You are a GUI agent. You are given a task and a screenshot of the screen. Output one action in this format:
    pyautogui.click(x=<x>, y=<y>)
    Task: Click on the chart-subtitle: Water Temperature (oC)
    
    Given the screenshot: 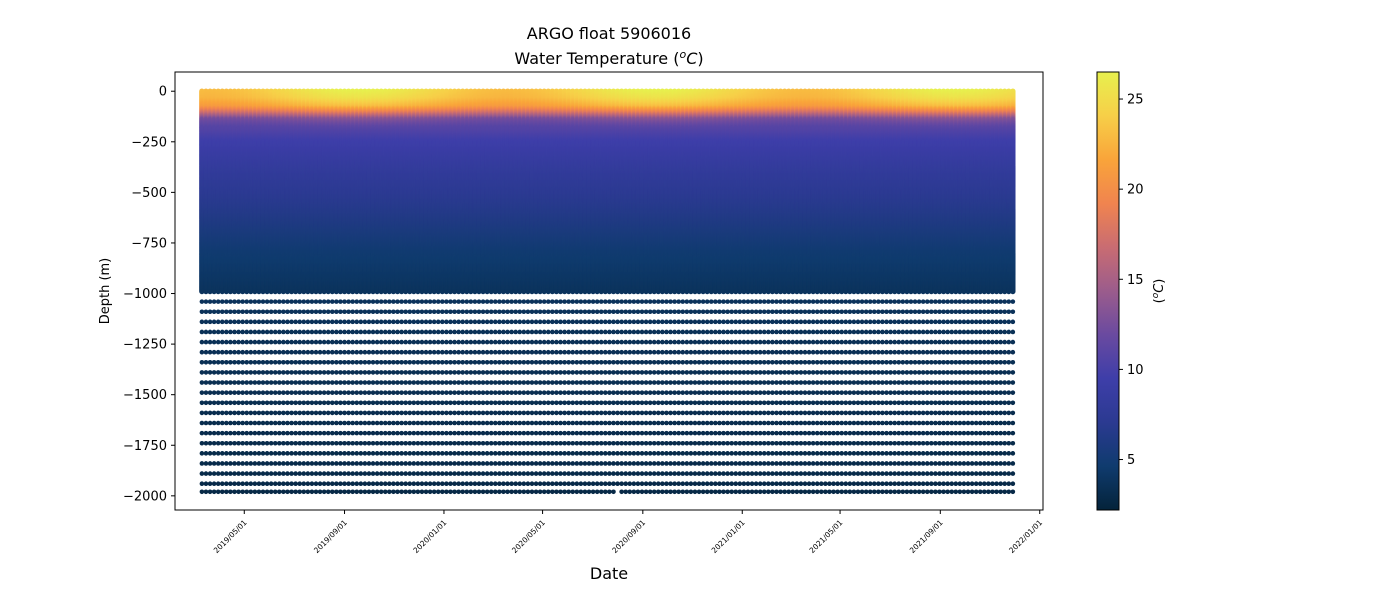 What is the action you would take?
    pyautogui.click(x=608, y=58)
    